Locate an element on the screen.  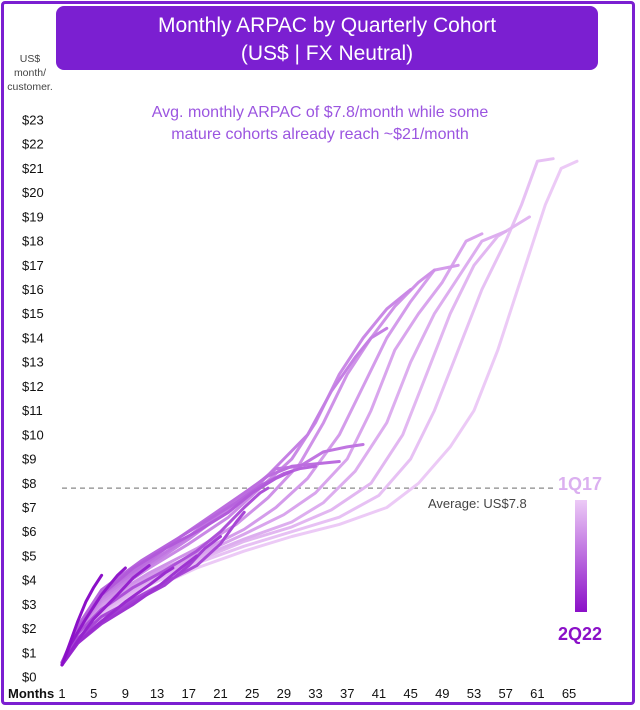
y-tick-label: $10 is located at coordinates (33, 434).